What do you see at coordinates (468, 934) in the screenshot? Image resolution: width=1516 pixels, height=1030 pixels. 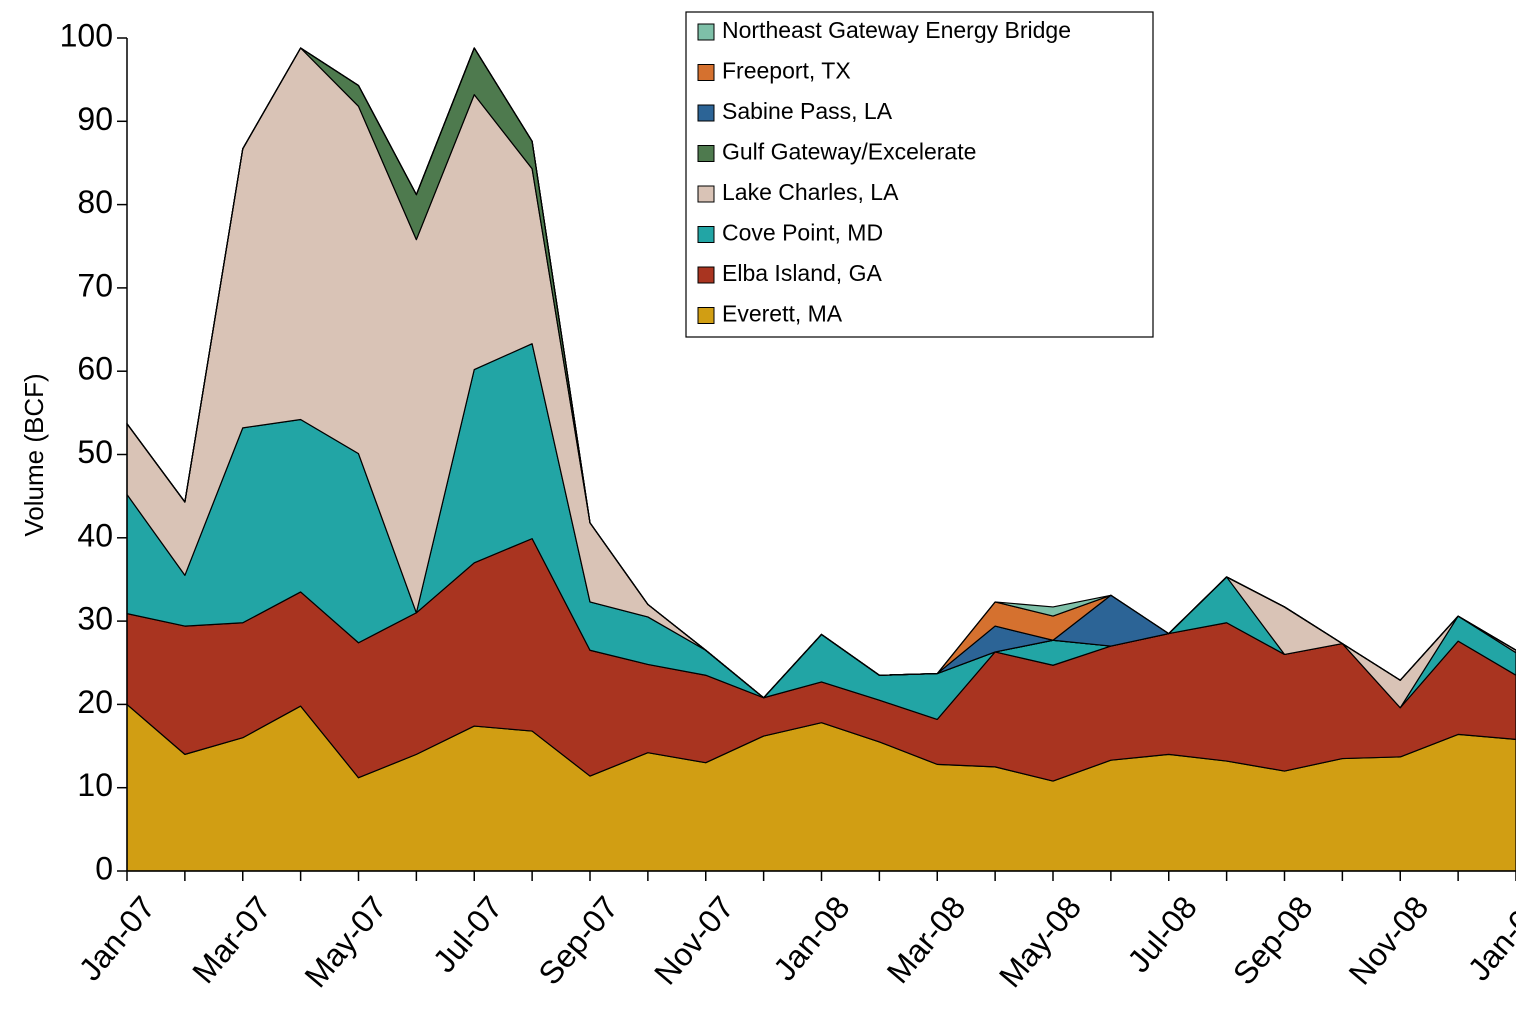 I see `x-tick-label: Jul-07` at bounding box center [468, 934].